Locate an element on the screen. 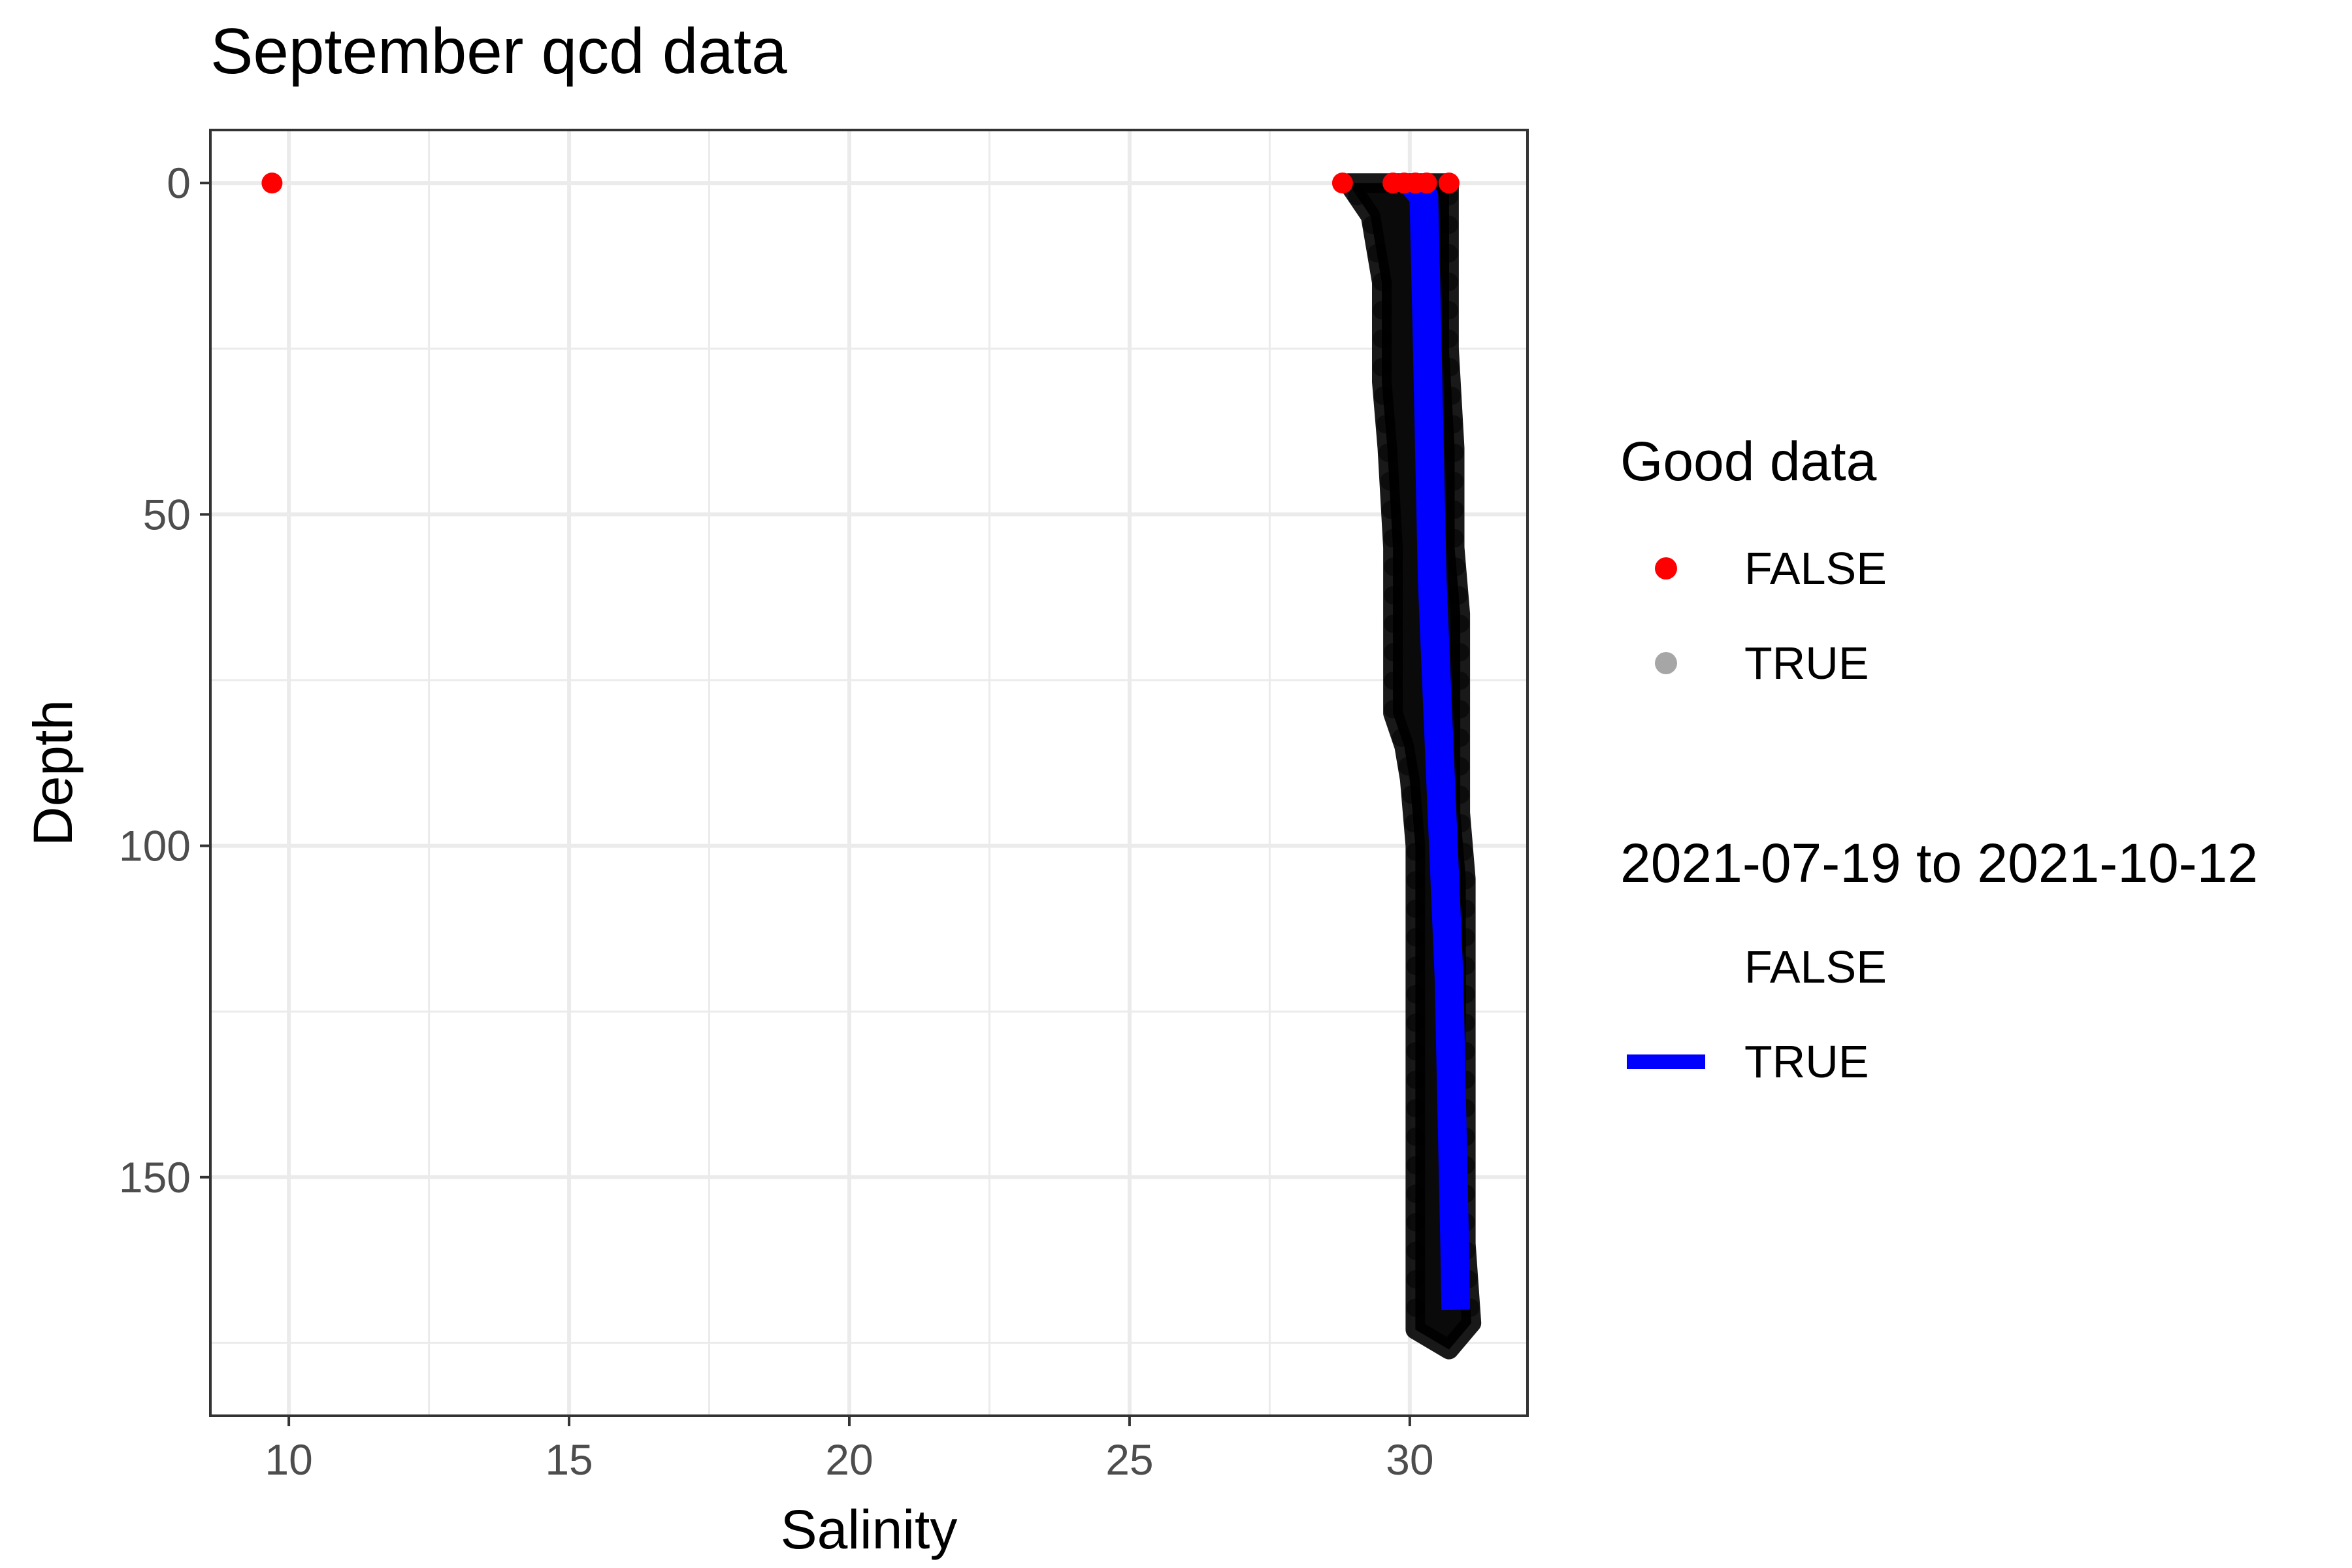  x-axis-label: Salinity is located at coordinates (869, 1529).